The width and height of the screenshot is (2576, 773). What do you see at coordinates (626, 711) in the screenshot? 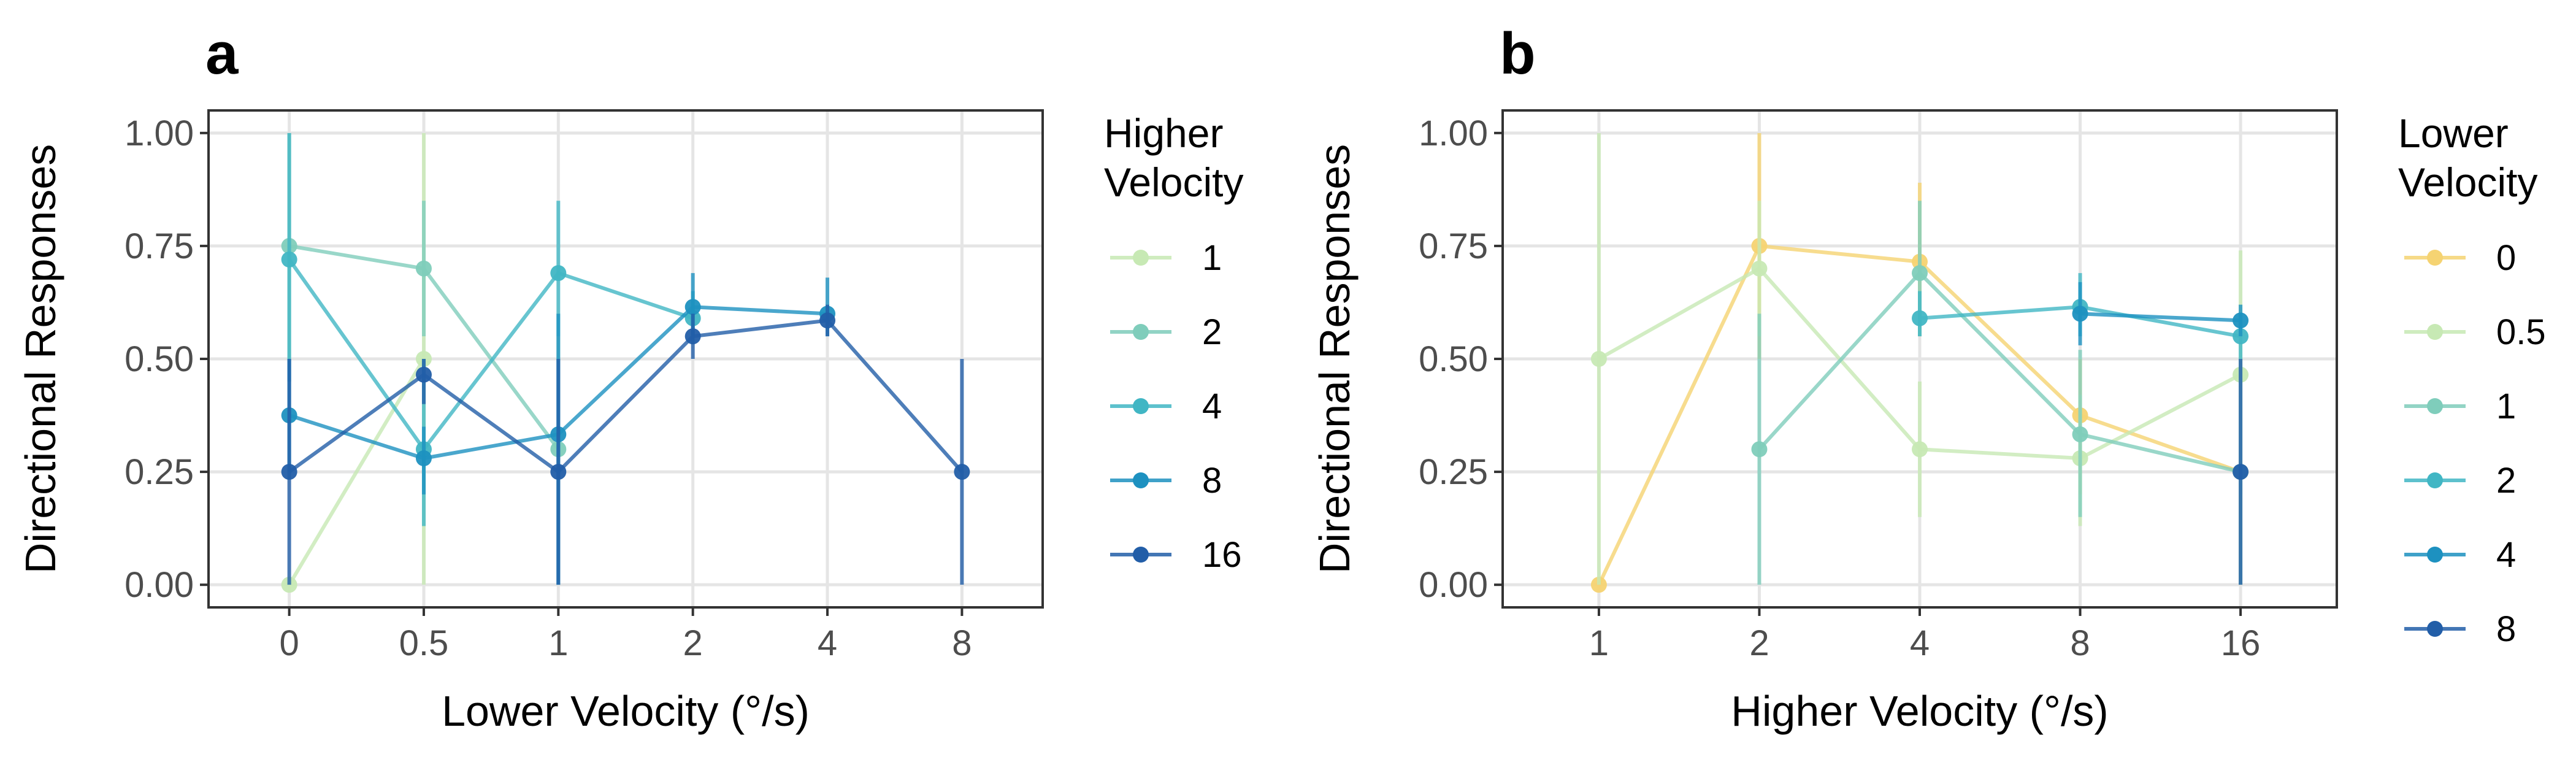
I see `x-axis-title: Lower Velocity (°/s)` at bounding box center [626, 711].